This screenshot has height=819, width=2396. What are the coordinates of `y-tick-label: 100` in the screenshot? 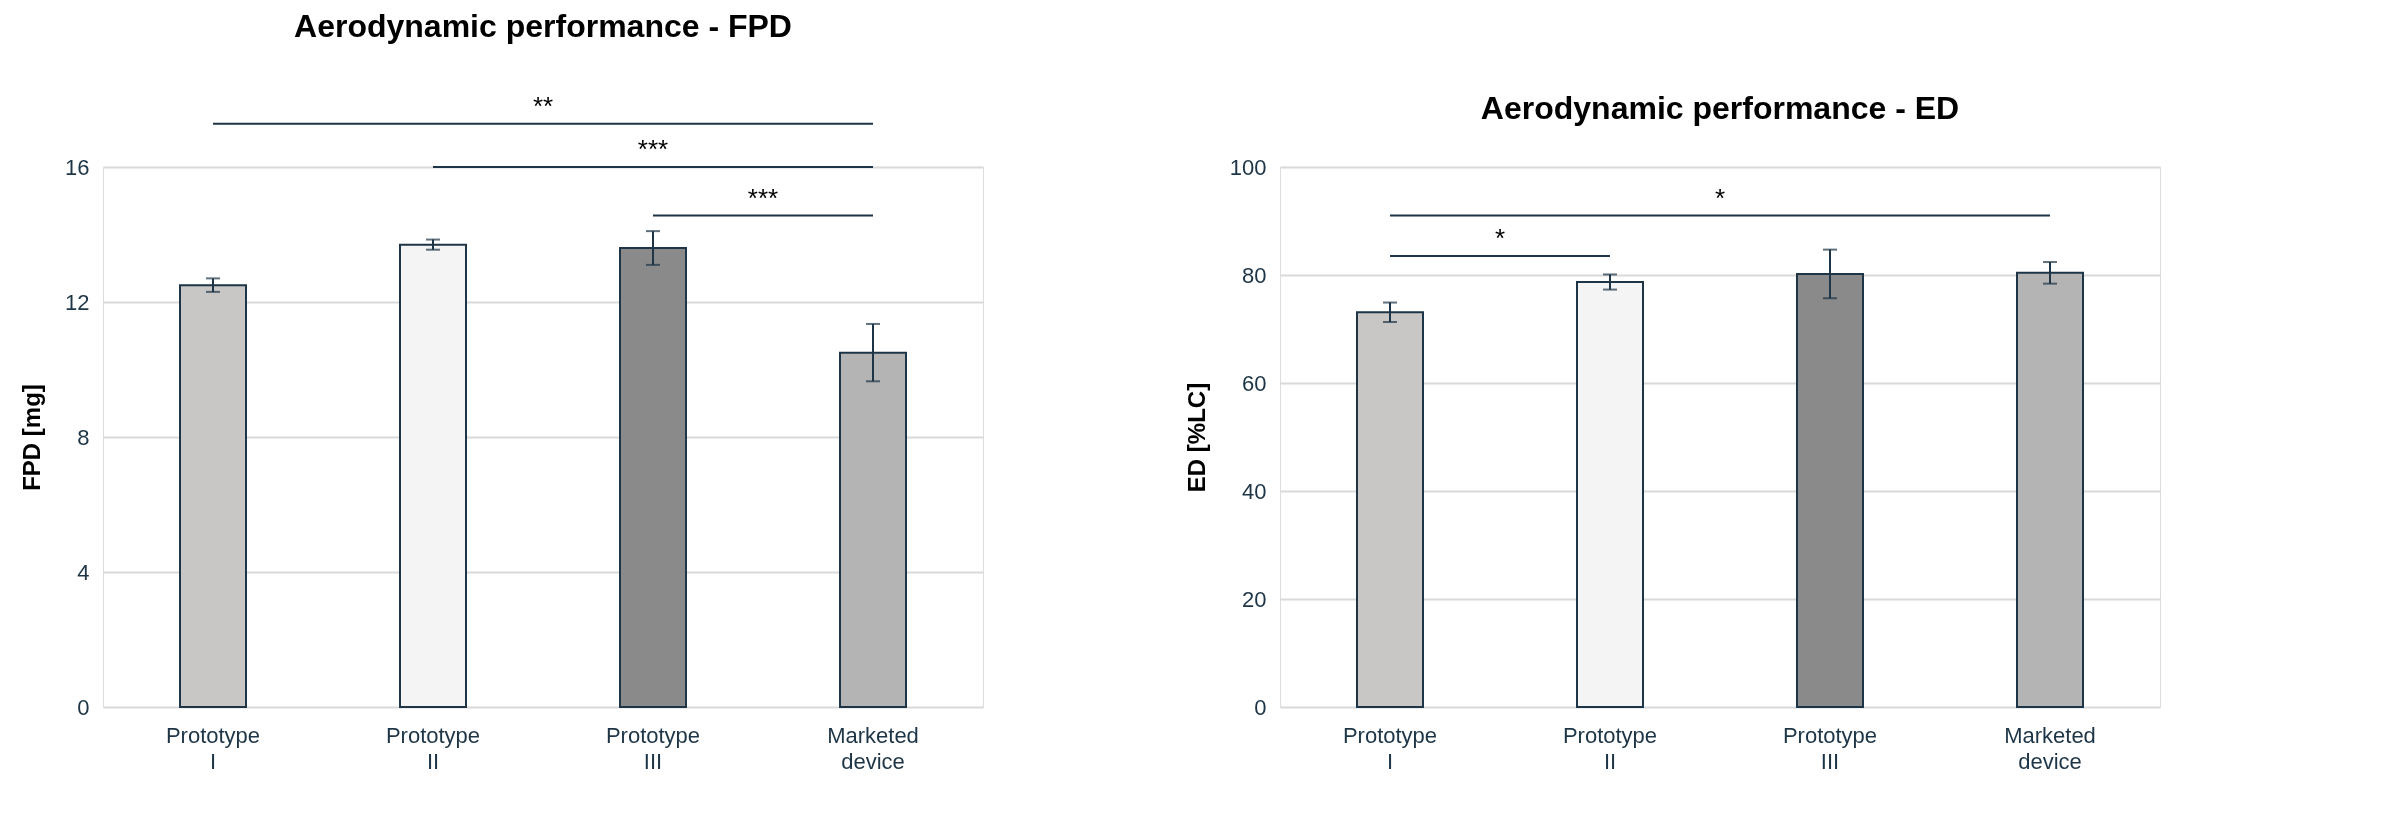 It's located at (1248, 167).